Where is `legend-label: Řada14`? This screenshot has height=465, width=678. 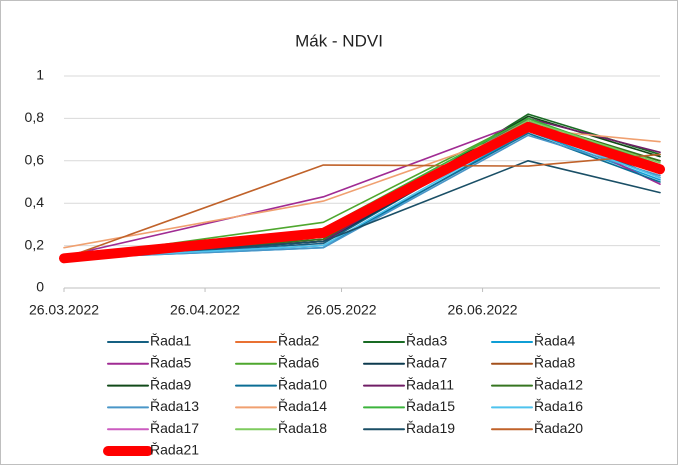
legend-label: Řada14 is located at coordinates (302, 406).